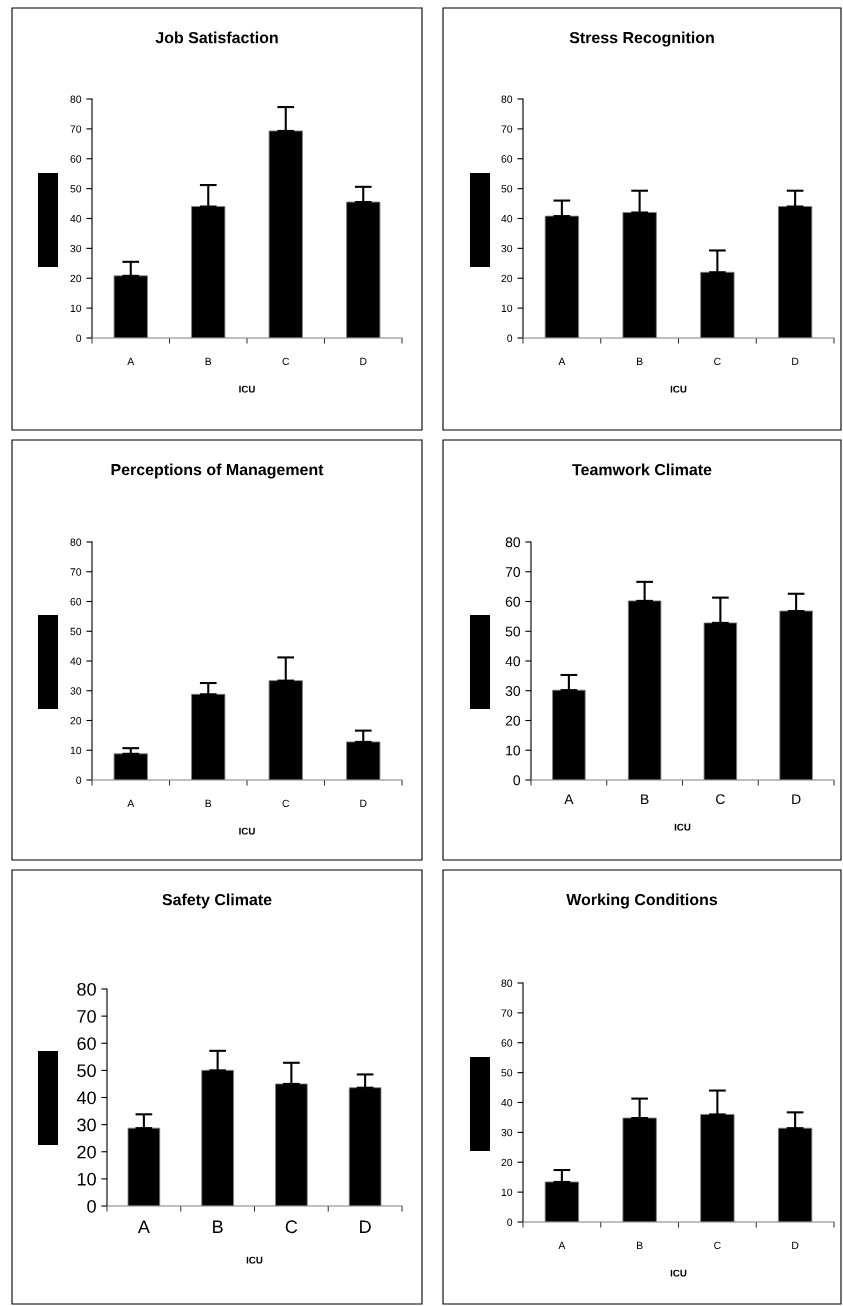  I want to click on chart-title: Working Conditions, so click(642, 901).